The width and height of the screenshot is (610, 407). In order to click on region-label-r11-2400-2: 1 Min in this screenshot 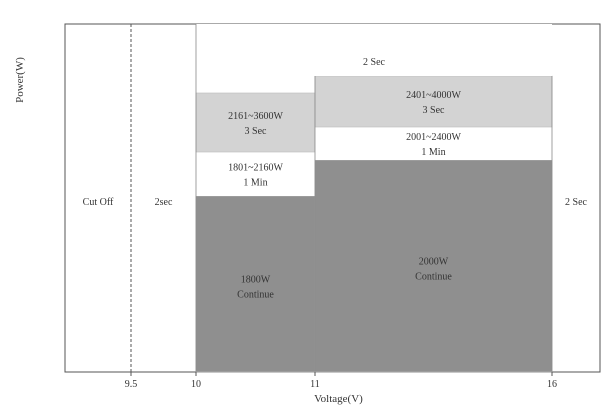, I will do `click(433, 152)`.